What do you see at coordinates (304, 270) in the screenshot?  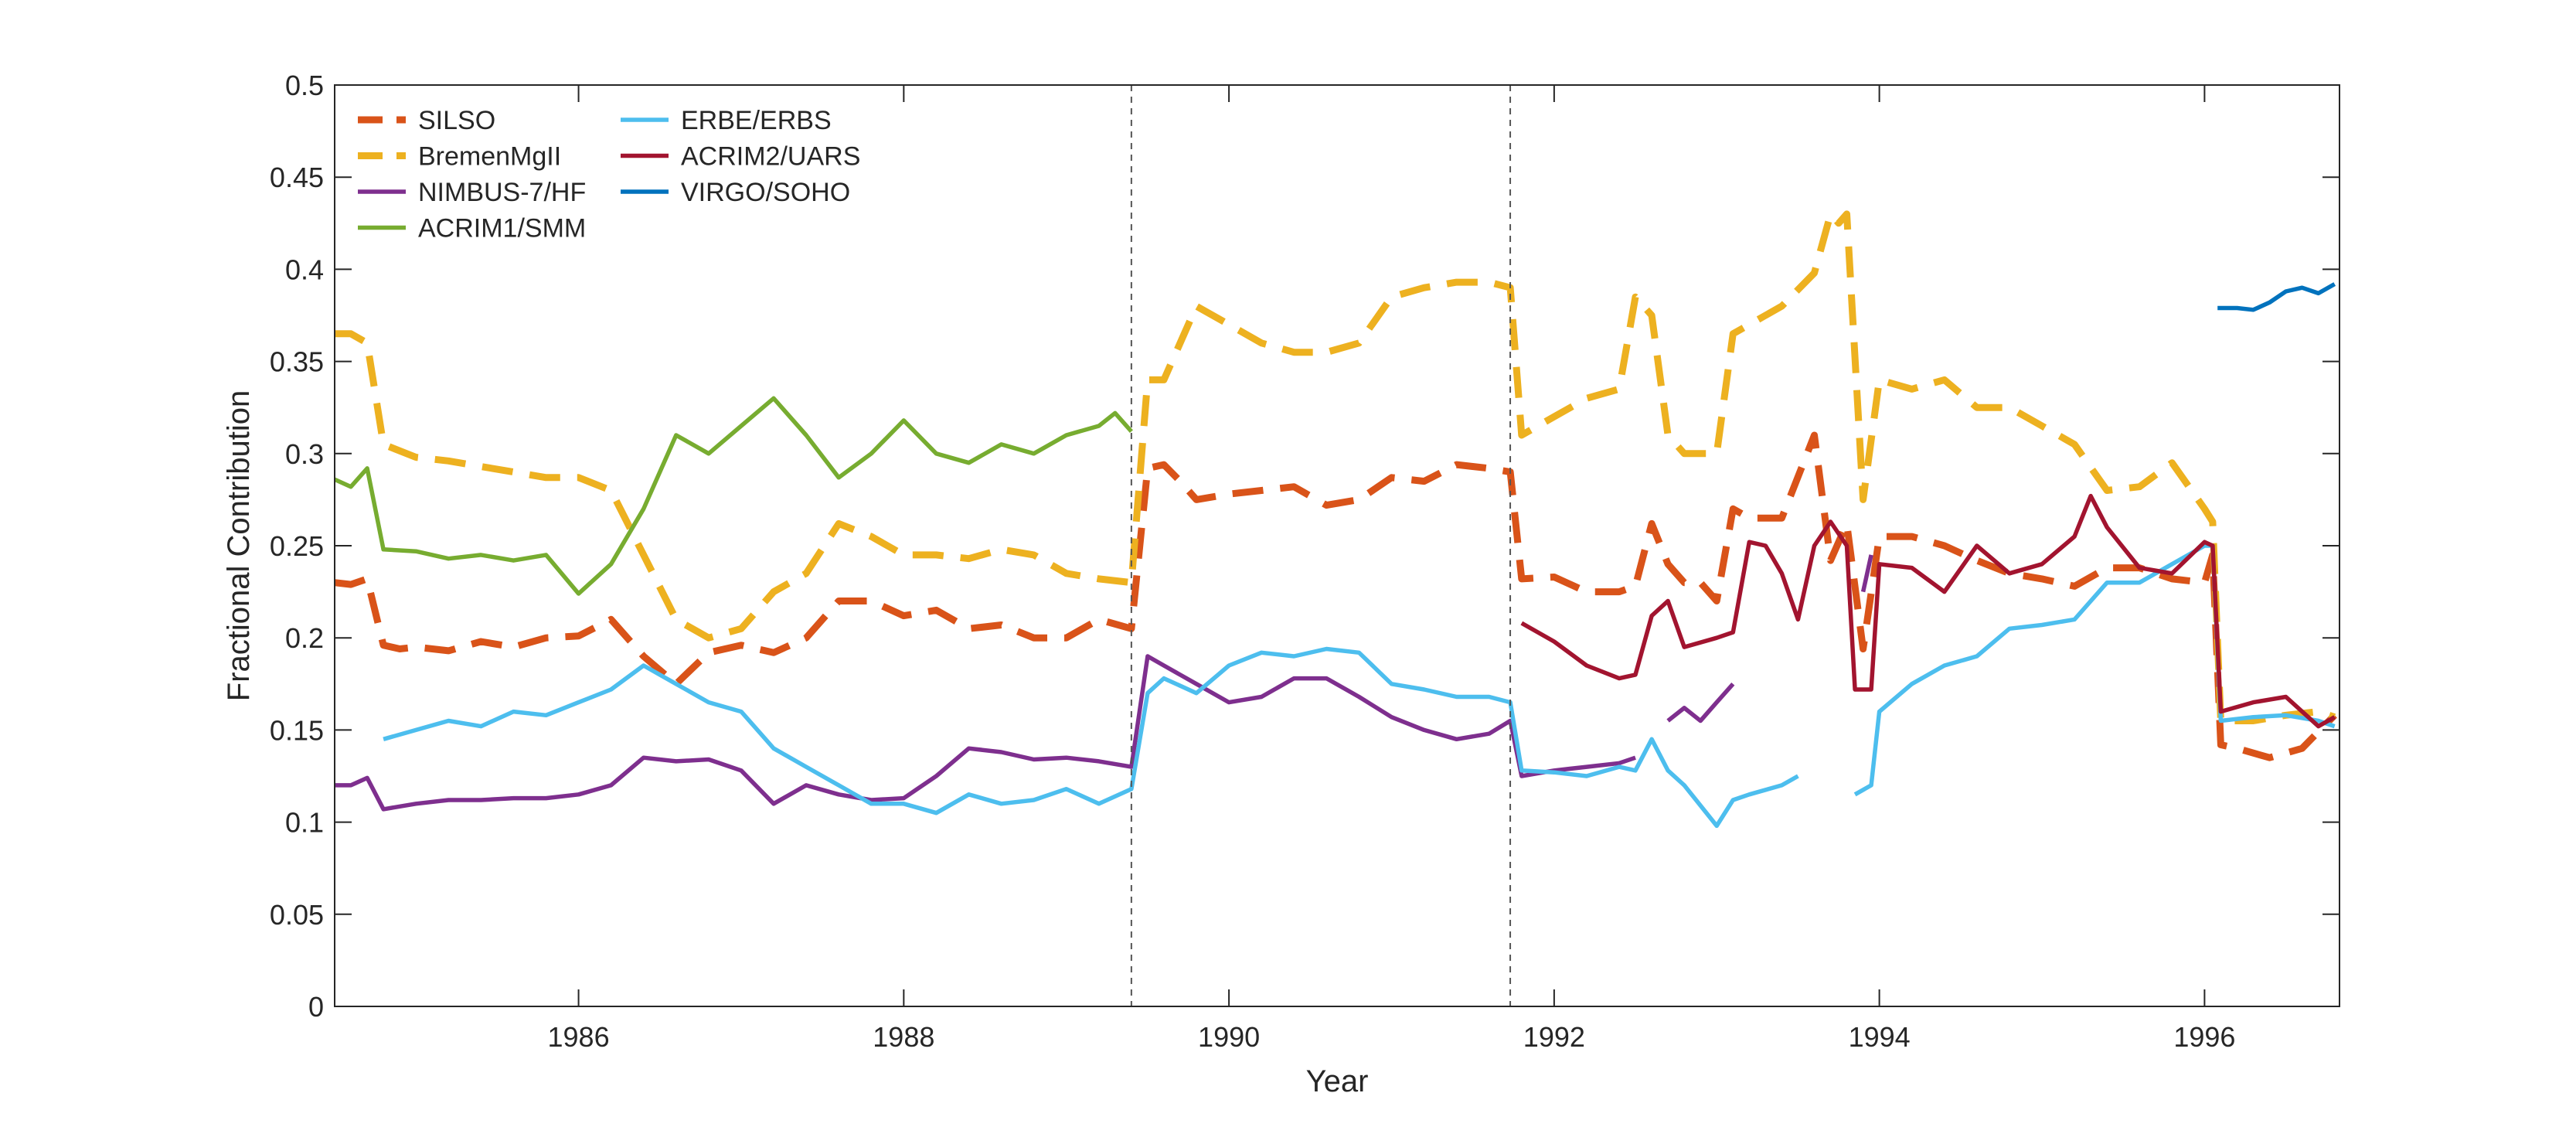 I see `y-tick-label: 0.4` at bounding box center [304, 270].